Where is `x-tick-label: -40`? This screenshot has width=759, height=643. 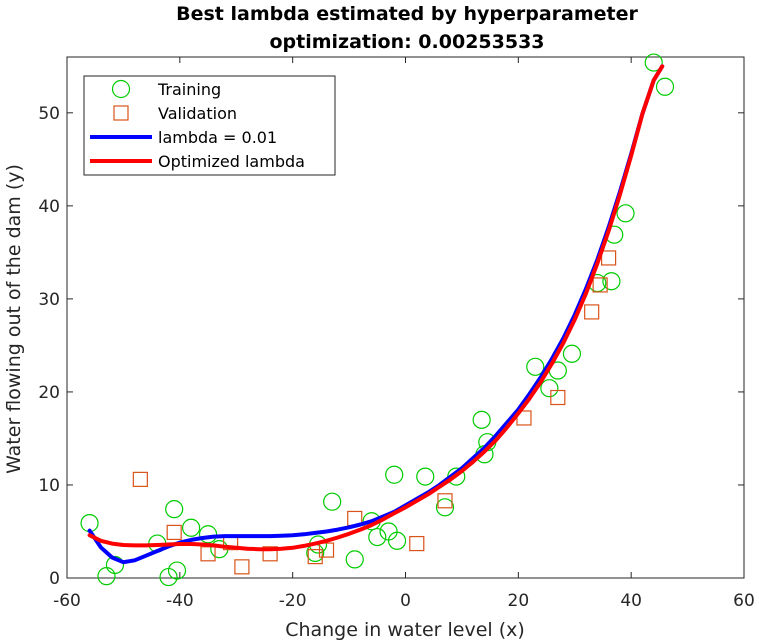 x-tick-label: -40 is located at coordinates (180, 601).